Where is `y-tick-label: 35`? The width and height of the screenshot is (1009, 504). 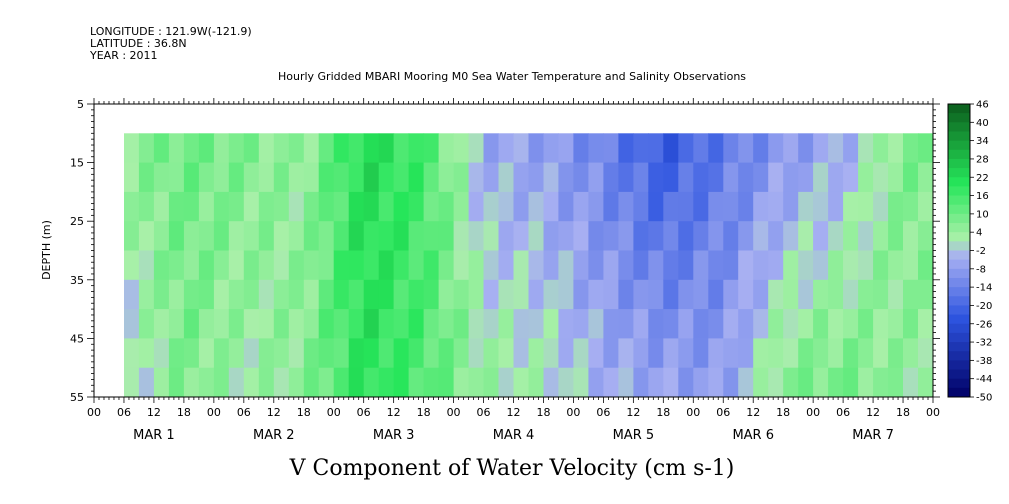 y-tick-label: 35 is located at coordinates (77, 280).